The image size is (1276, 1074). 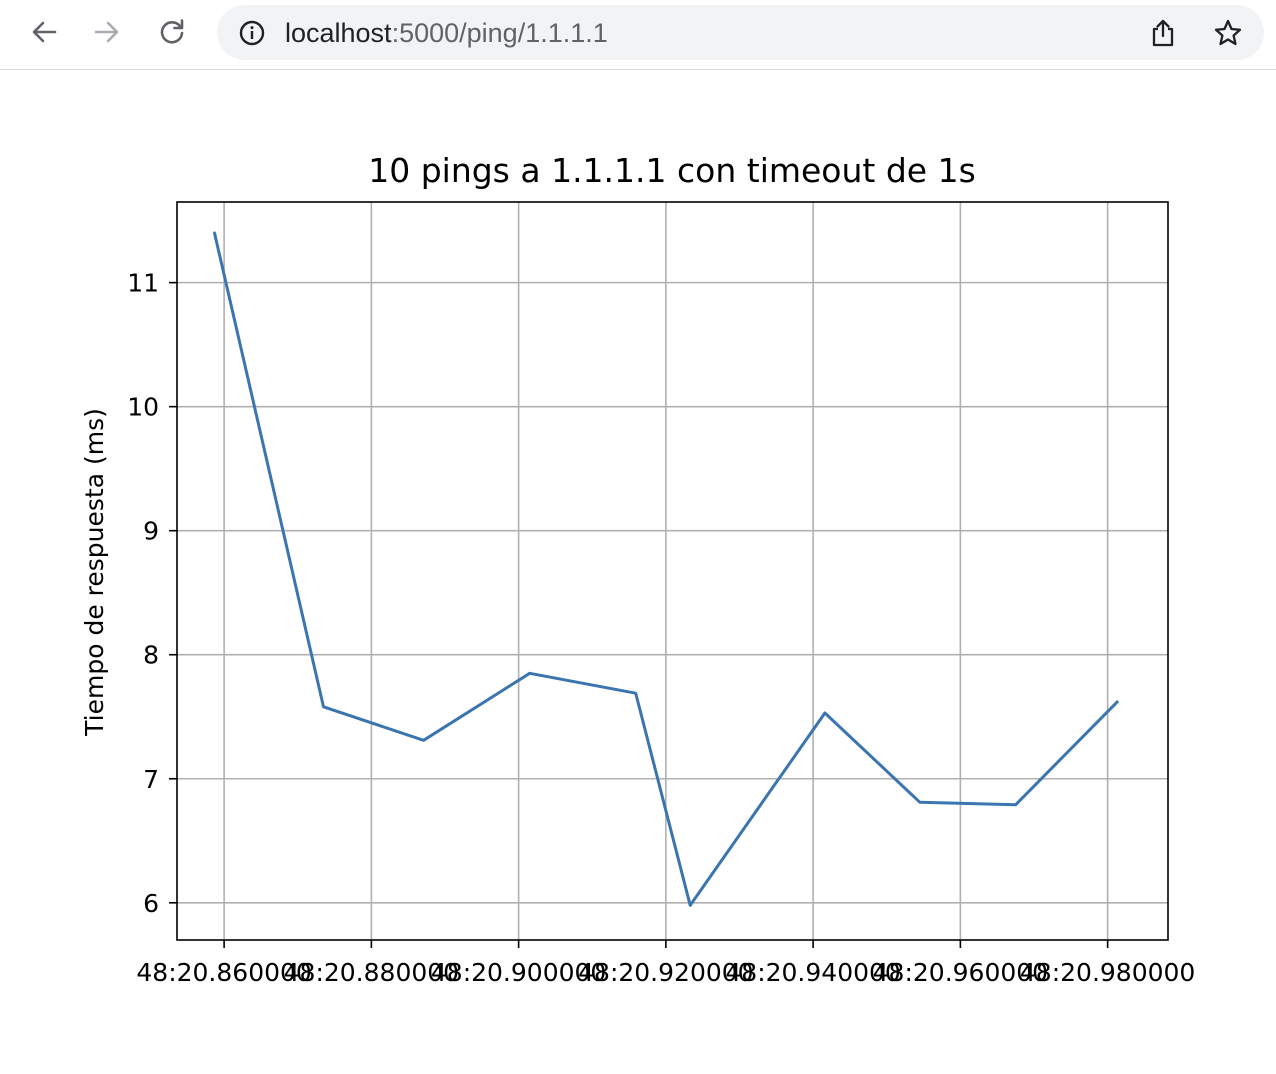 I want to click on y-tick-label: 9, so click(x=151, y=531).